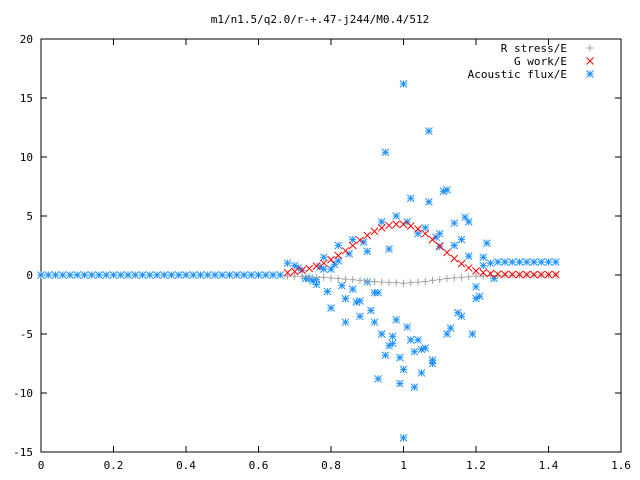 The height and width of the screenshot is (480, 640). I want to click on y-tick-label: -10, so click(23, 393).